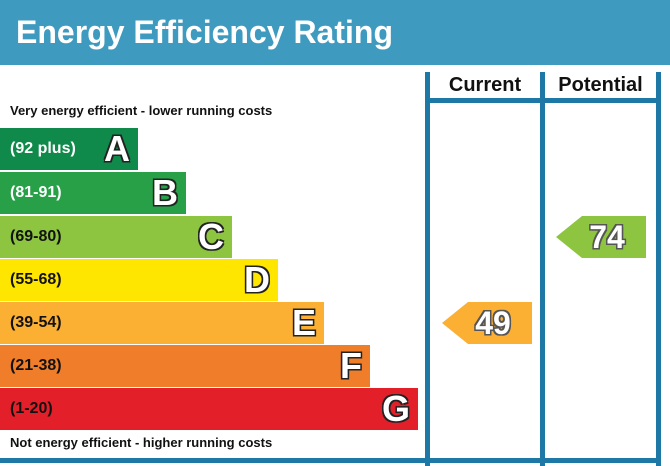 The width and height of the screenshot is (670, 466). I want to click on band-letter: B, so click(165, 192).